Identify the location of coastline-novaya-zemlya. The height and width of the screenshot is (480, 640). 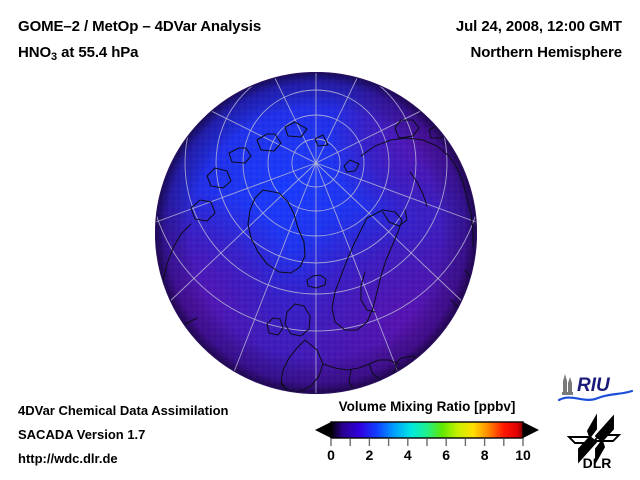
(418, 189).